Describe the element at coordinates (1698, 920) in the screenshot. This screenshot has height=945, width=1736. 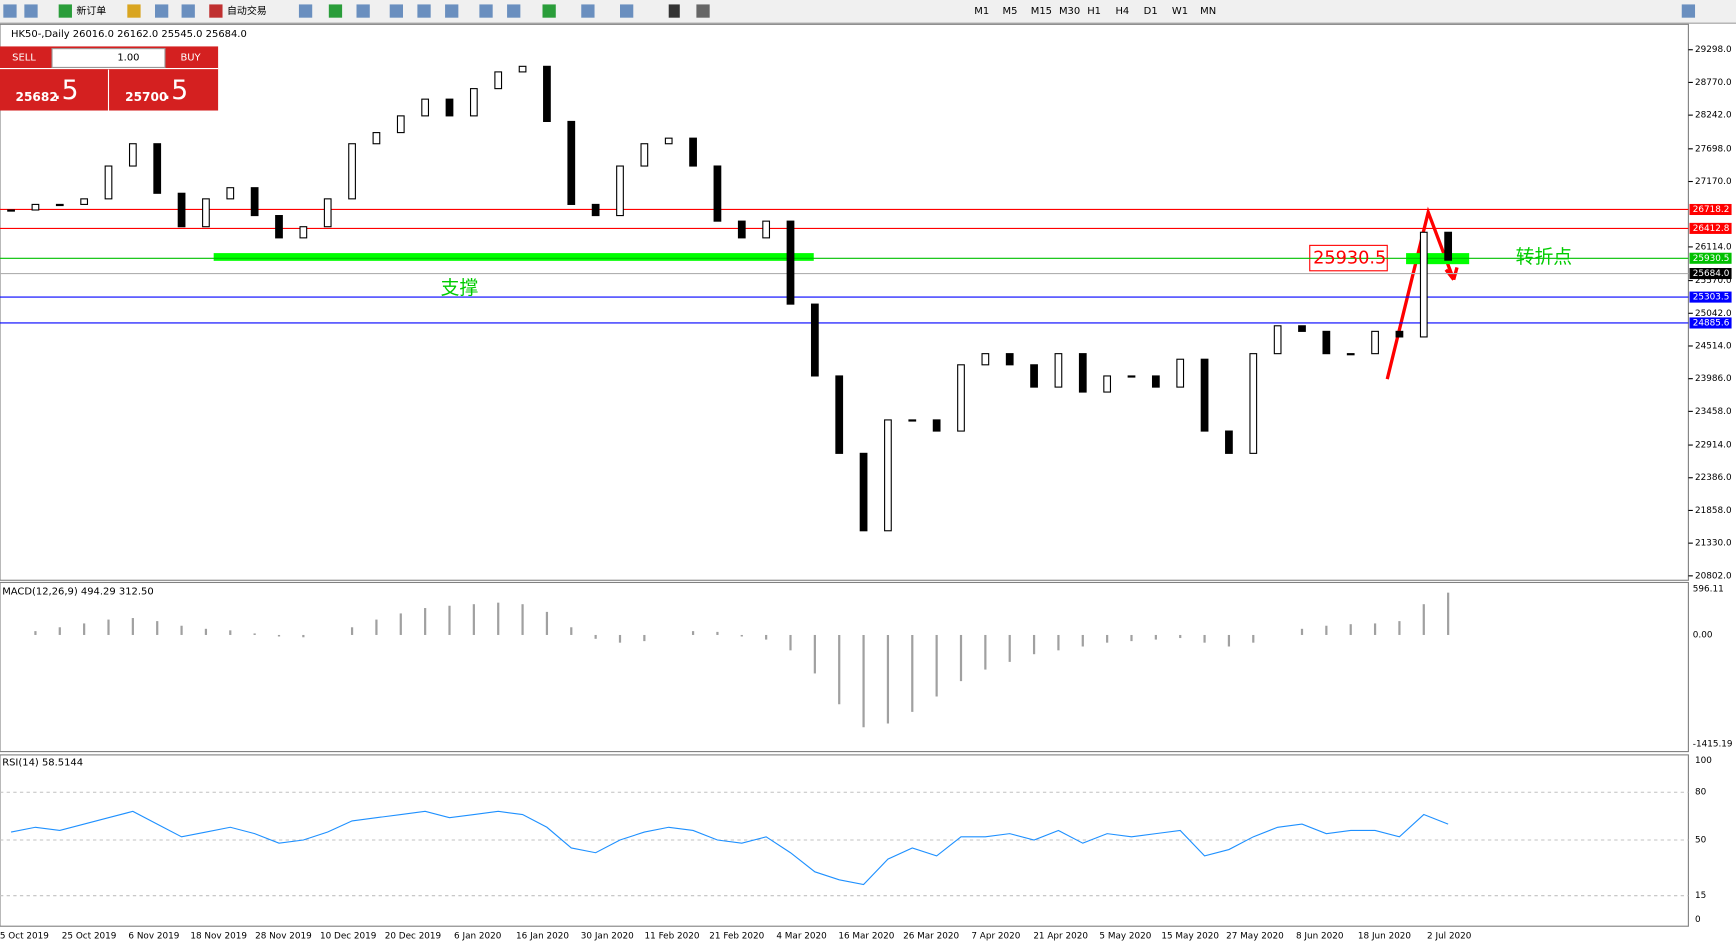
I see `rsi-tick-label: 0` at that location.